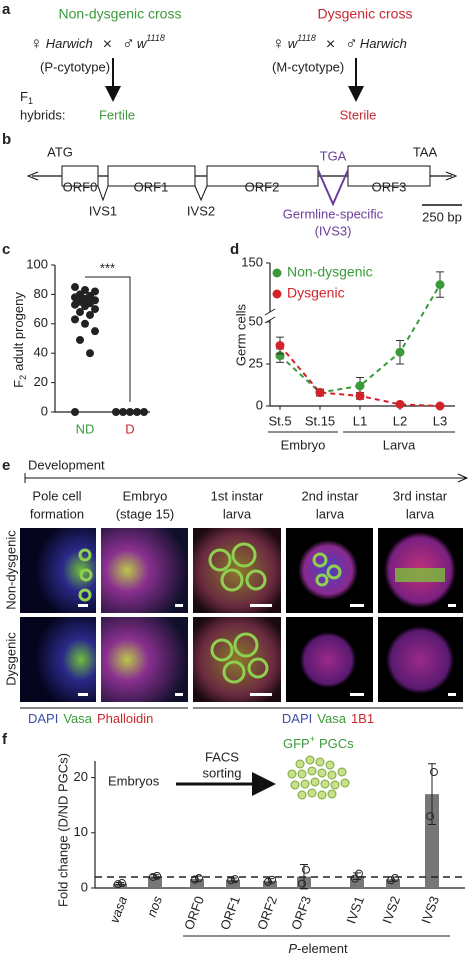  Describe the element at coordinates (6, 249) in the screenshot. I see `panel-label: c` at that location.